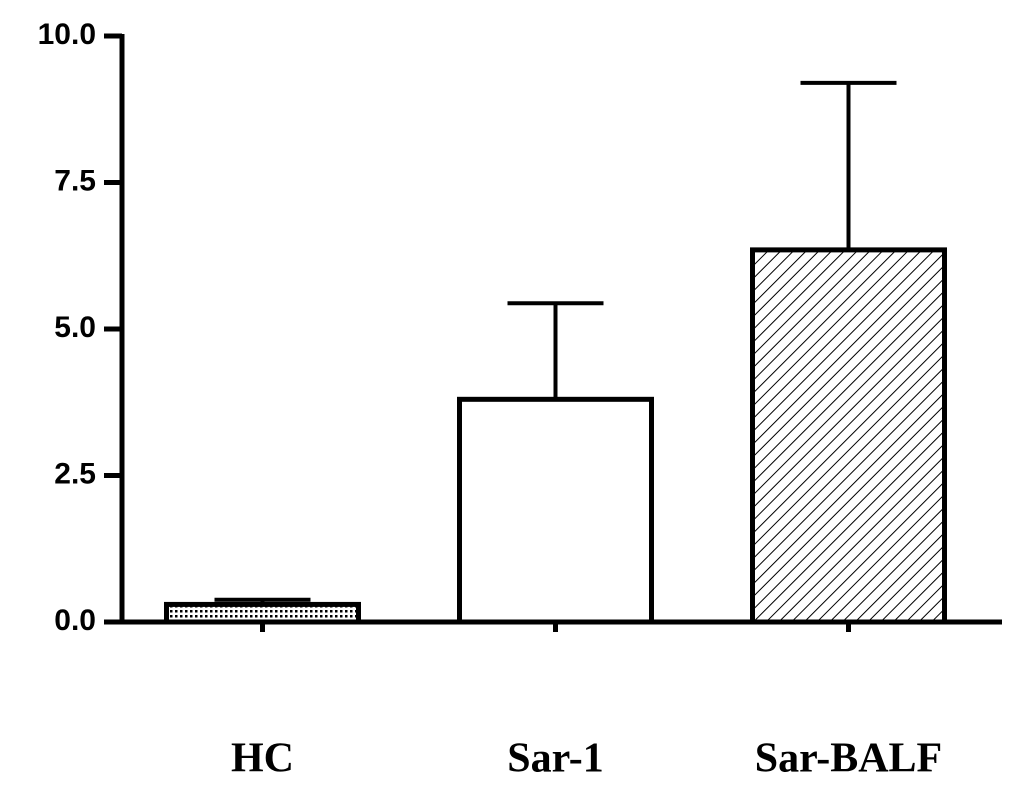 The width and height of the screenshot is (1024, 792). What do you see at coordinates (67, 34) in the screenshot?
I see `y-tick-label: 10.0` at bounding box center [67, 34].